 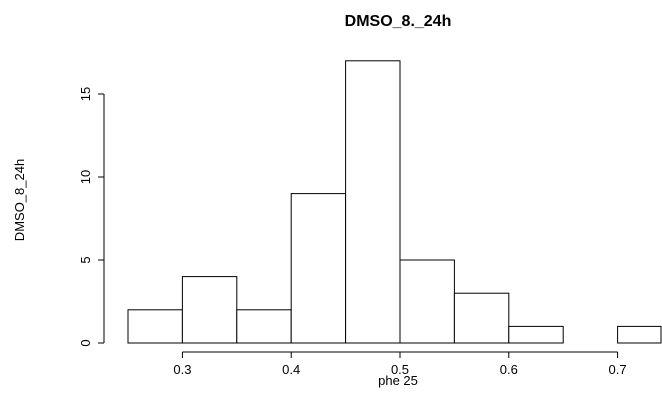 I want to click on y-tick-label: 0, so click(x=85, y=342).